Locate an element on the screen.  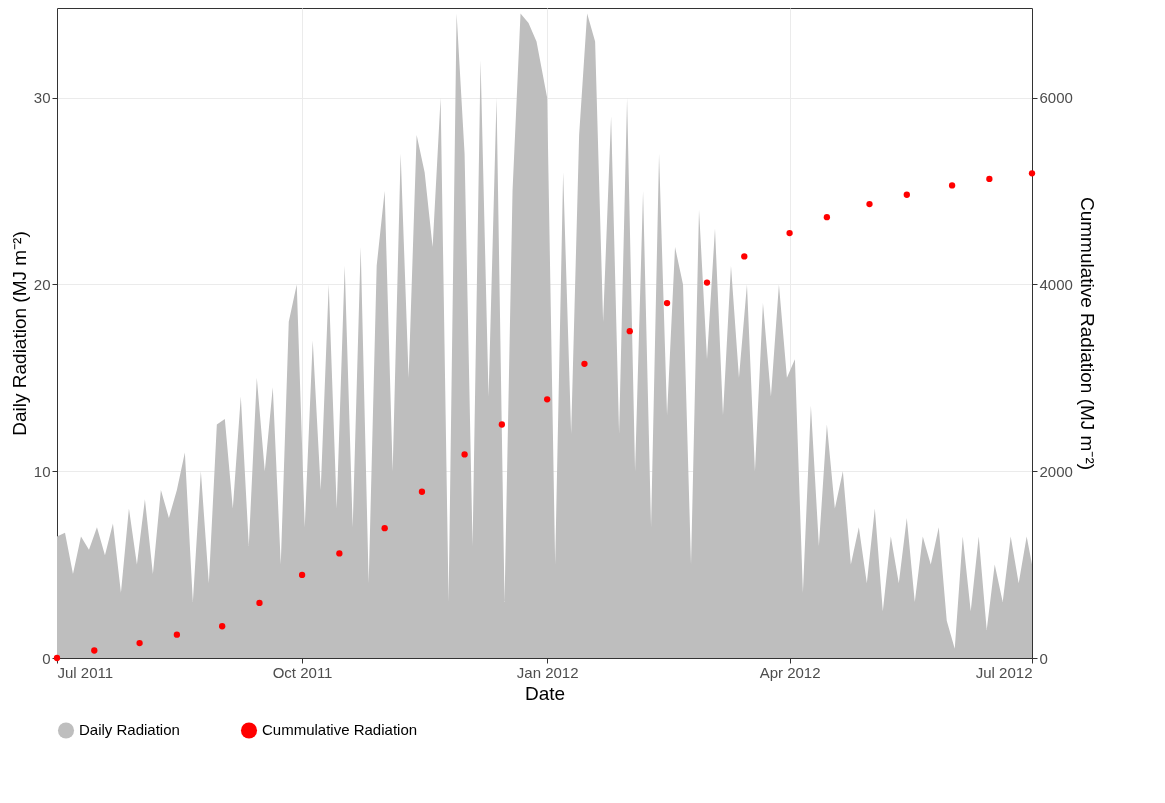
x-tick-label: Jul 2011 is located at coordinates (85, 672).